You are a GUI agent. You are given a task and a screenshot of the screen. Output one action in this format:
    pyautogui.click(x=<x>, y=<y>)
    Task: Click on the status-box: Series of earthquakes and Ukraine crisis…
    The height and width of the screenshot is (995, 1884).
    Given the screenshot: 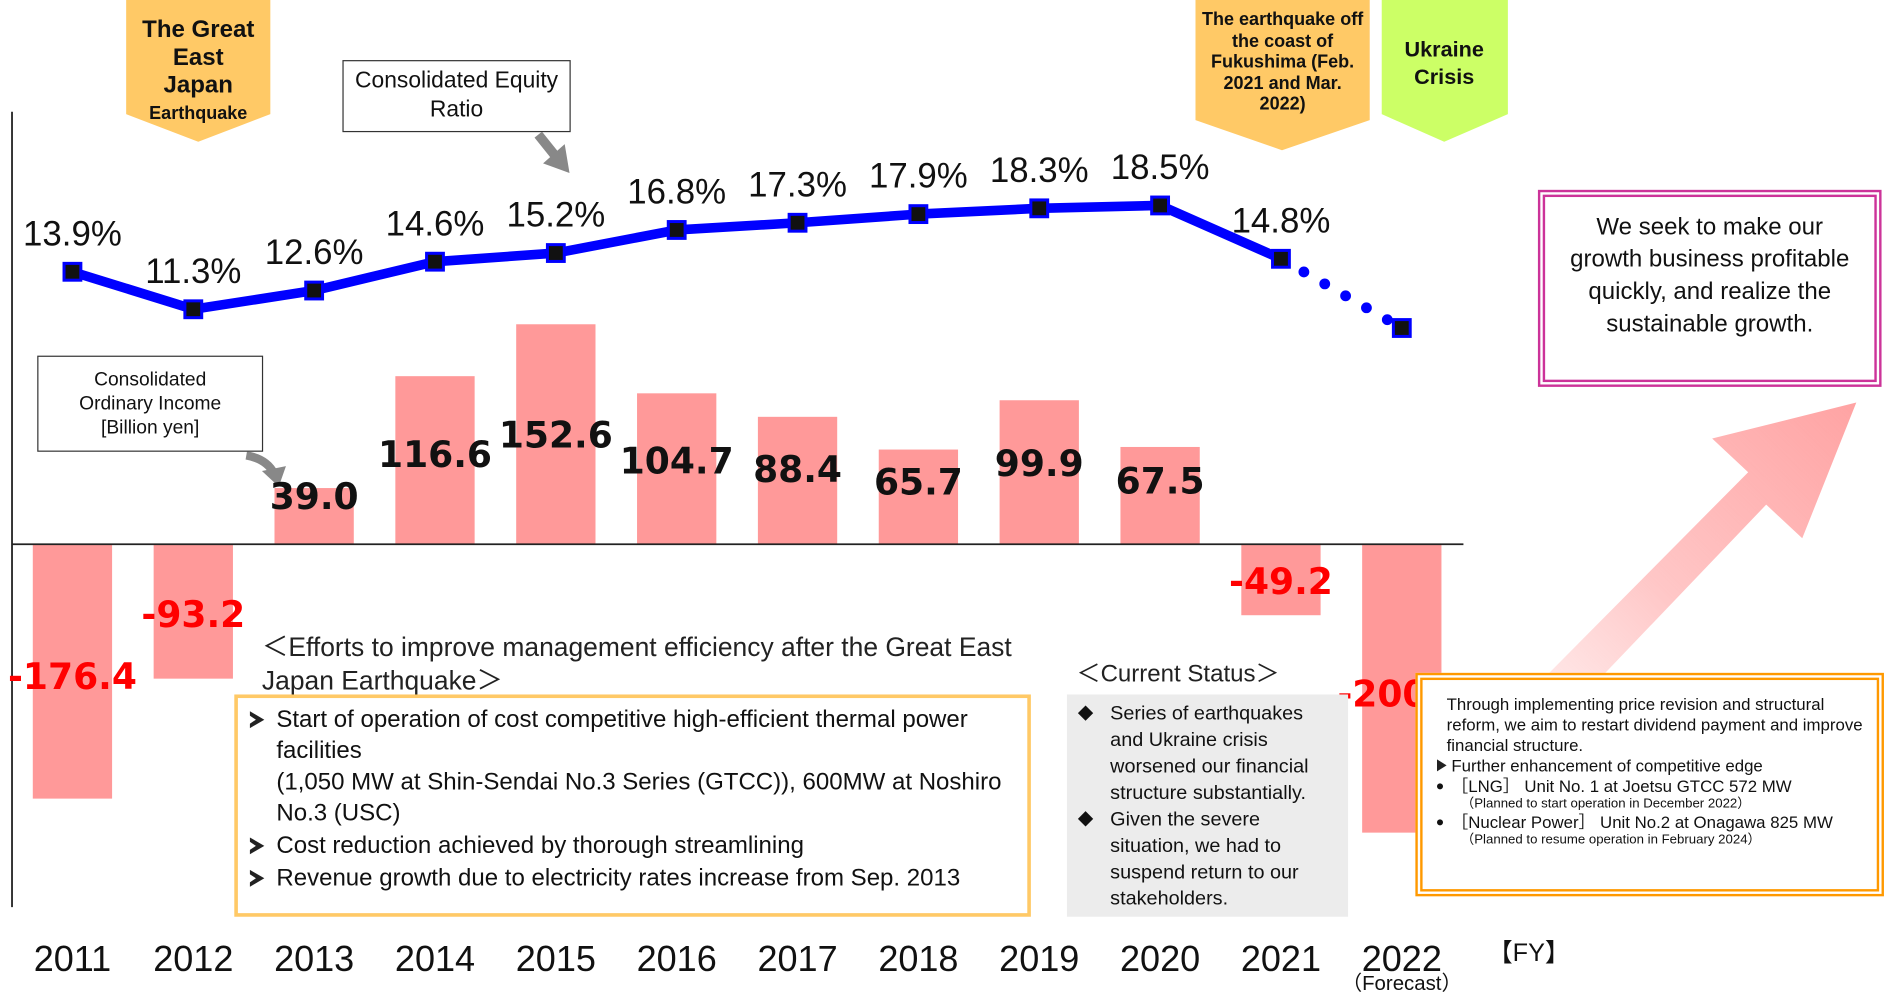 What is the action you would take?
    pyautogui.click(x=1207, y=805)
    